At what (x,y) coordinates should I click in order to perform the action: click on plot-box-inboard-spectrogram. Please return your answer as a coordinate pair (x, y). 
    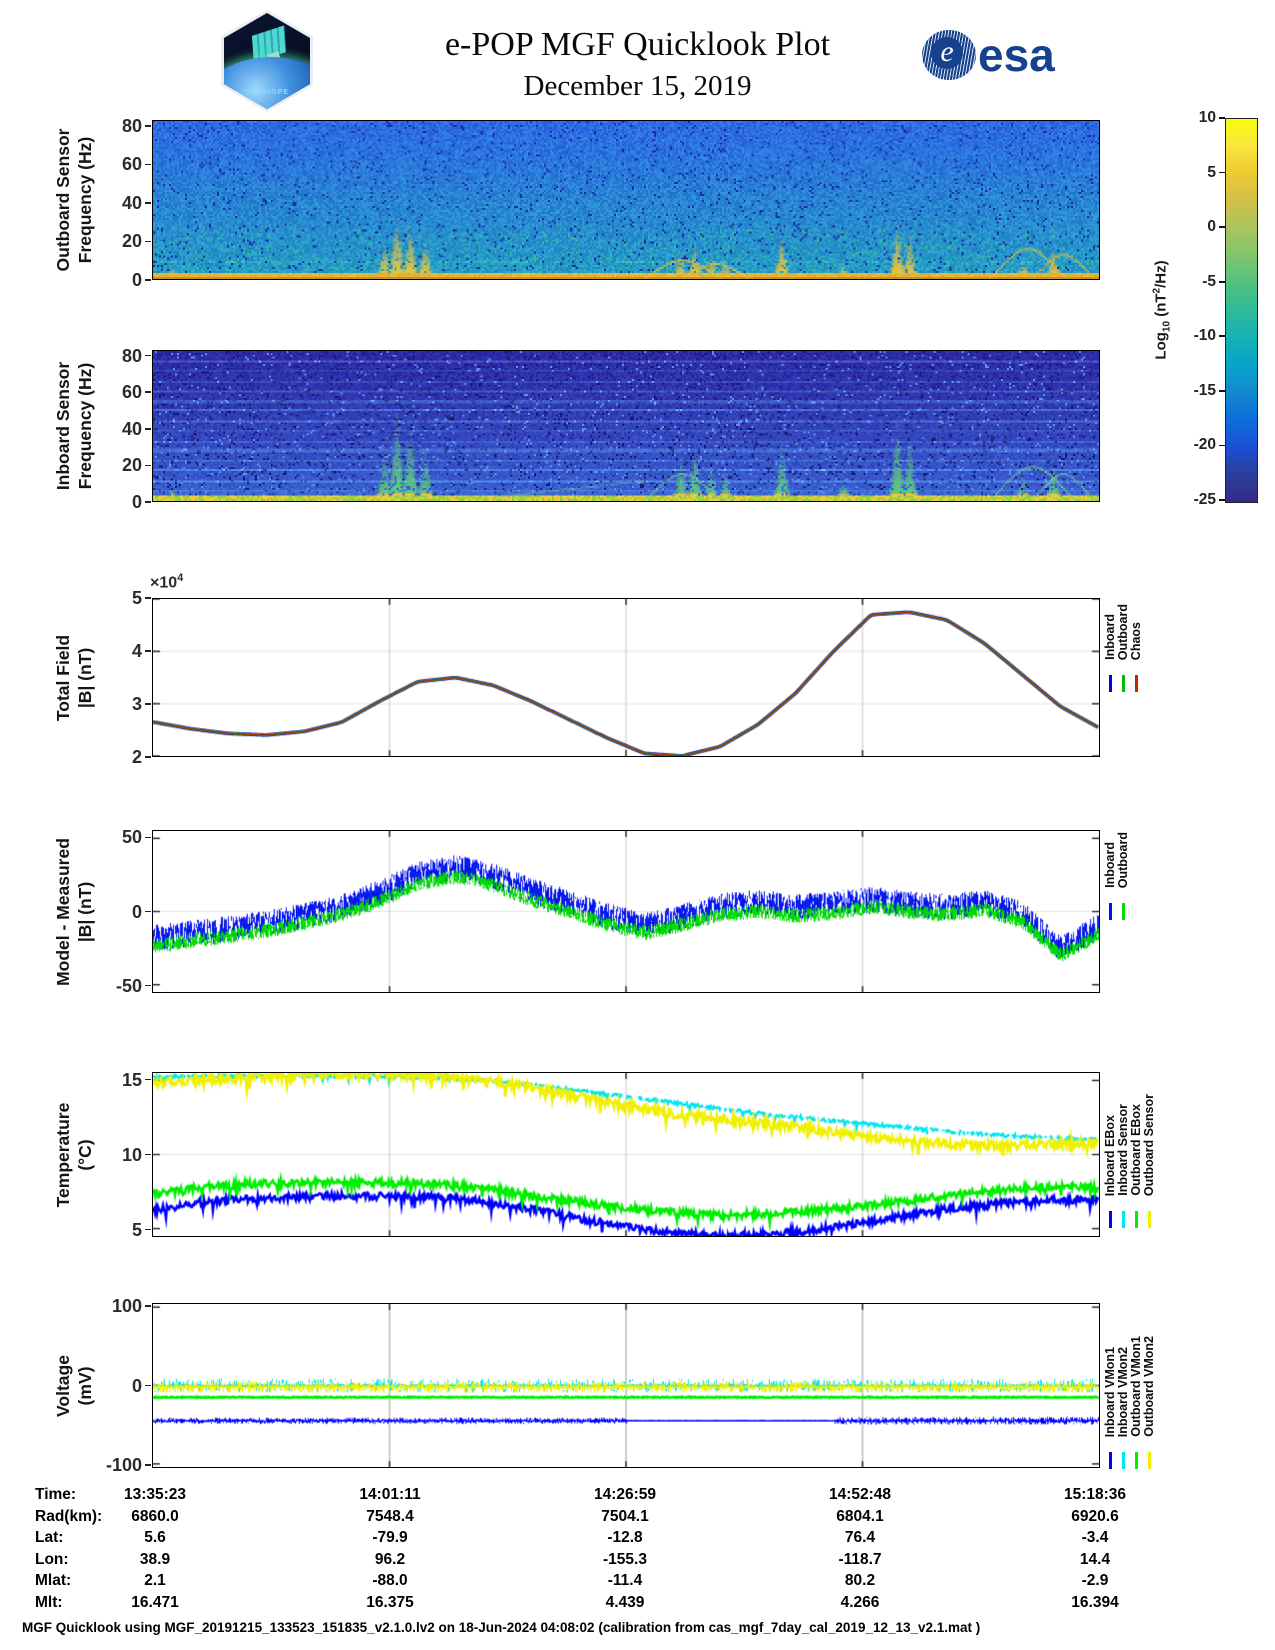
    Looking at the image, I should click on (626, 426).